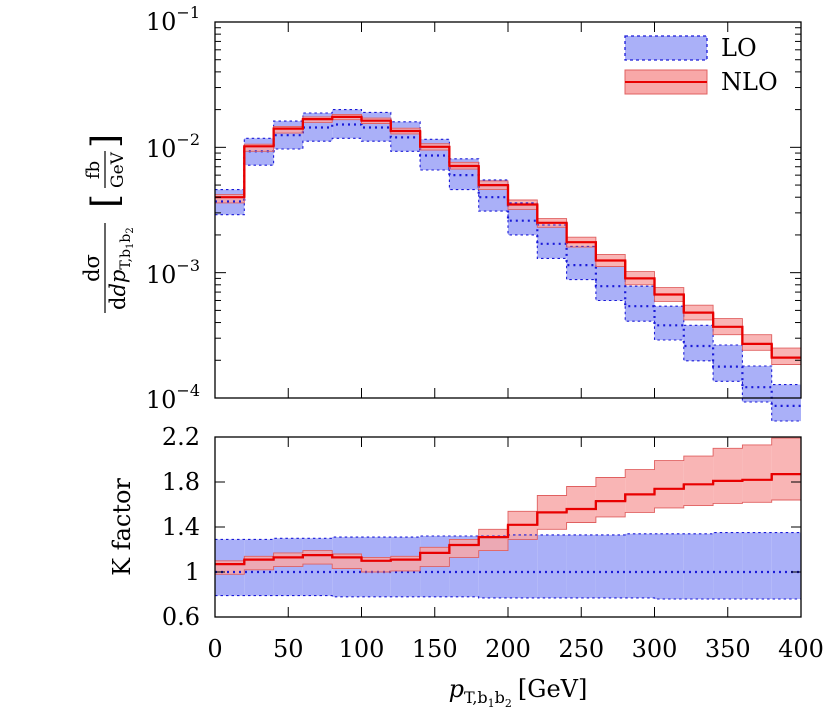 The width and height of the screenshot is (830, 727). Describe the element at coordinates (173, 272) in the screenshot. I see `ytick-label-1e-3: 10⁻³` at that location.